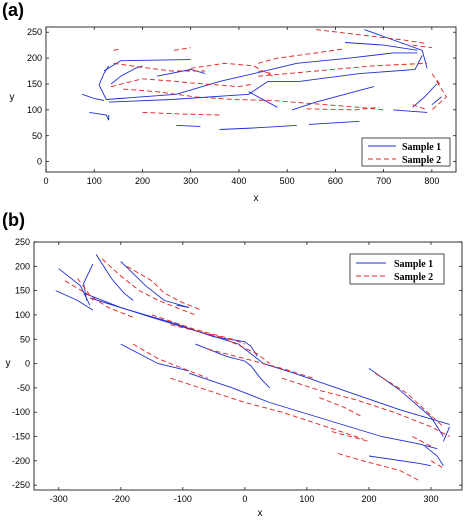 The height and width of the screenshot is (521, 474). What do you see at coordinates (238, 181) in the screenshot?
I see `panel-a-xtick-label-4: 400` at bounding box center [238, 181].